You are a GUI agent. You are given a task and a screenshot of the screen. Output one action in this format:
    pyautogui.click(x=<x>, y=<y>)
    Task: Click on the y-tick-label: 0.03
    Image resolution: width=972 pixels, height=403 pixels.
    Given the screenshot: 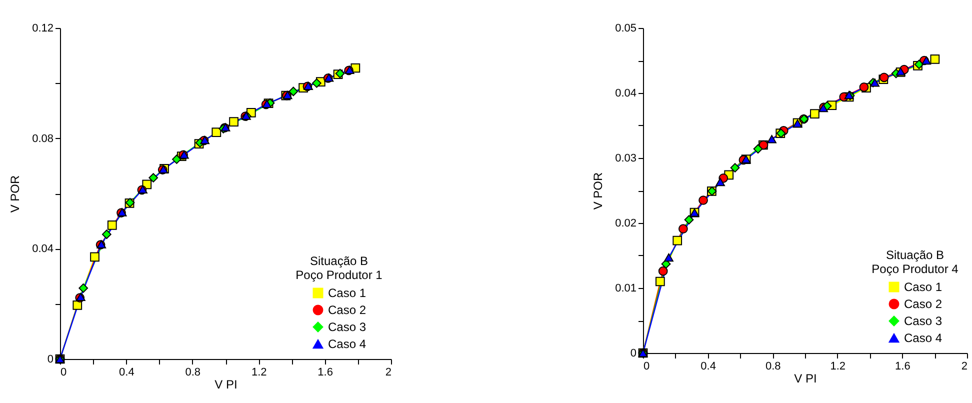 What is the action you would take?
    pyautogui.click(x=625, y=158)
    